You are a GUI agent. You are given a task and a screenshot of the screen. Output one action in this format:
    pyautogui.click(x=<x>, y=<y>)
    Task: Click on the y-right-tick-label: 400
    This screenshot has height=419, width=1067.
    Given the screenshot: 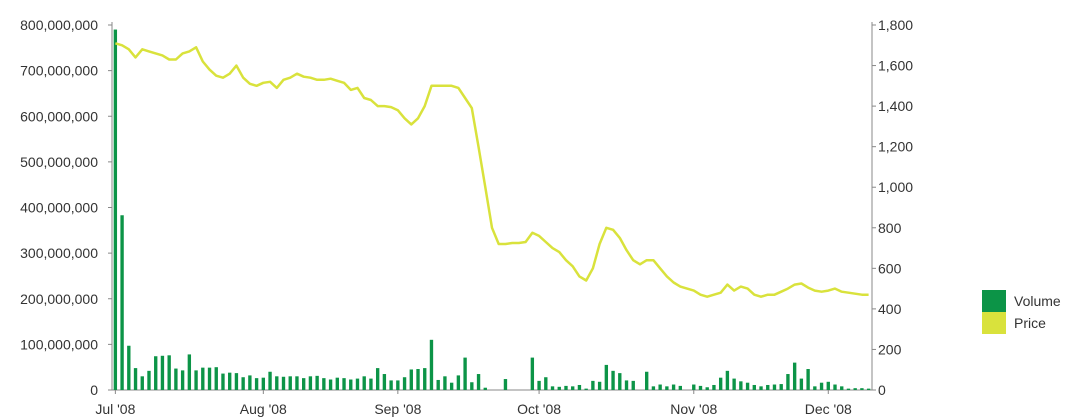 What is the action you would take?
    pyautogui.click(x=890, y=309)
    